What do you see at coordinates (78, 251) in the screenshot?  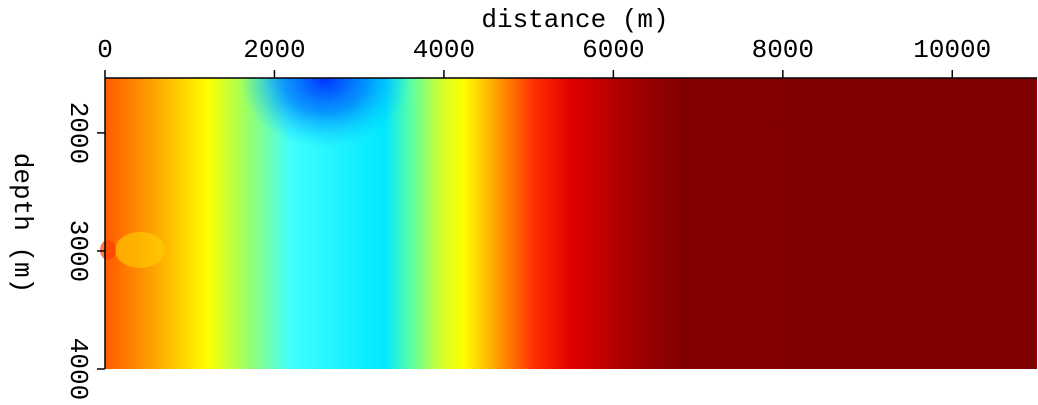 I see `y-tick-label: 3000` at bounding box center [78, 251].